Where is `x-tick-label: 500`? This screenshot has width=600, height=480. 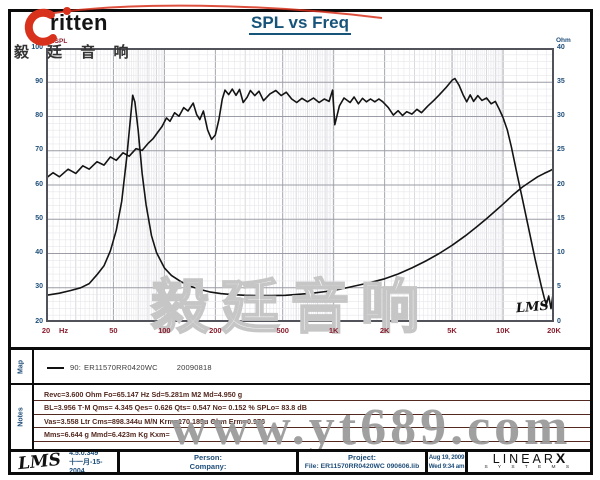 x-tick-label: 500 is located at coordinates (282, 330).